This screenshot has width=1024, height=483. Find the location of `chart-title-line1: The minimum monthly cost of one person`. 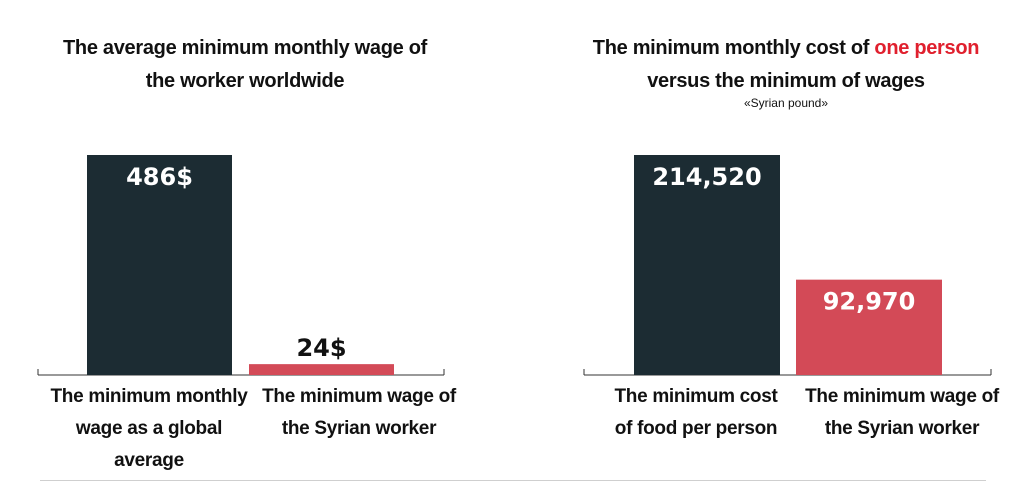

chart-title-line1: The minimum monthly cost of one person is located at coordinates (786, 48).